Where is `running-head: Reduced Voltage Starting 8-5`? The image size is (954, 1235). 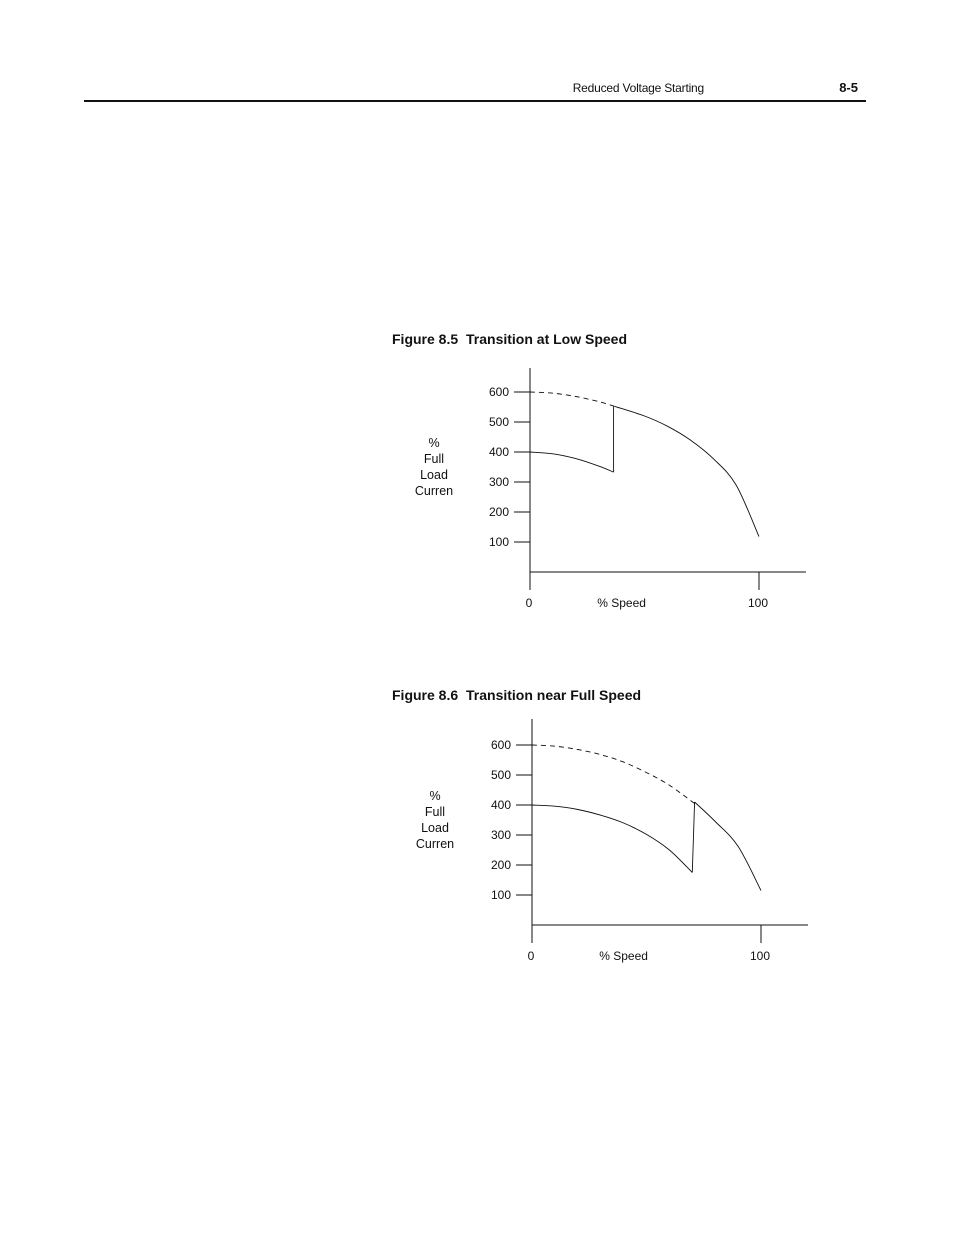 running-head: Reduced Voltage Starting 8-5 is located at coordinates (475, 91).